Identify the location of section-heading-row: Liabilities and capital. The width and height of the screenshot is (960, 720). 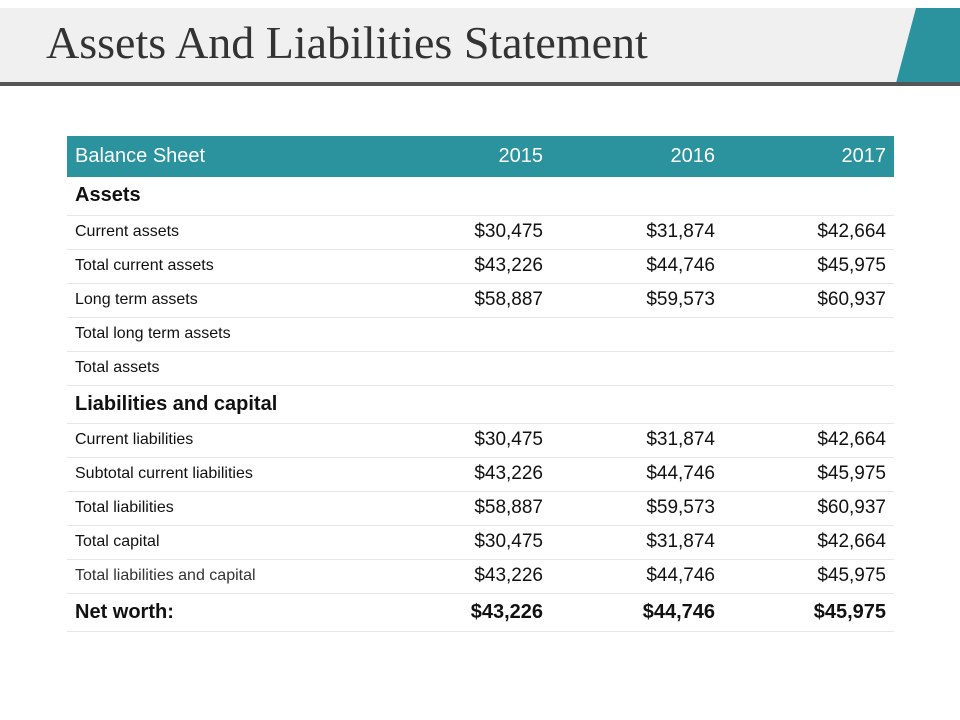
(480, 404).